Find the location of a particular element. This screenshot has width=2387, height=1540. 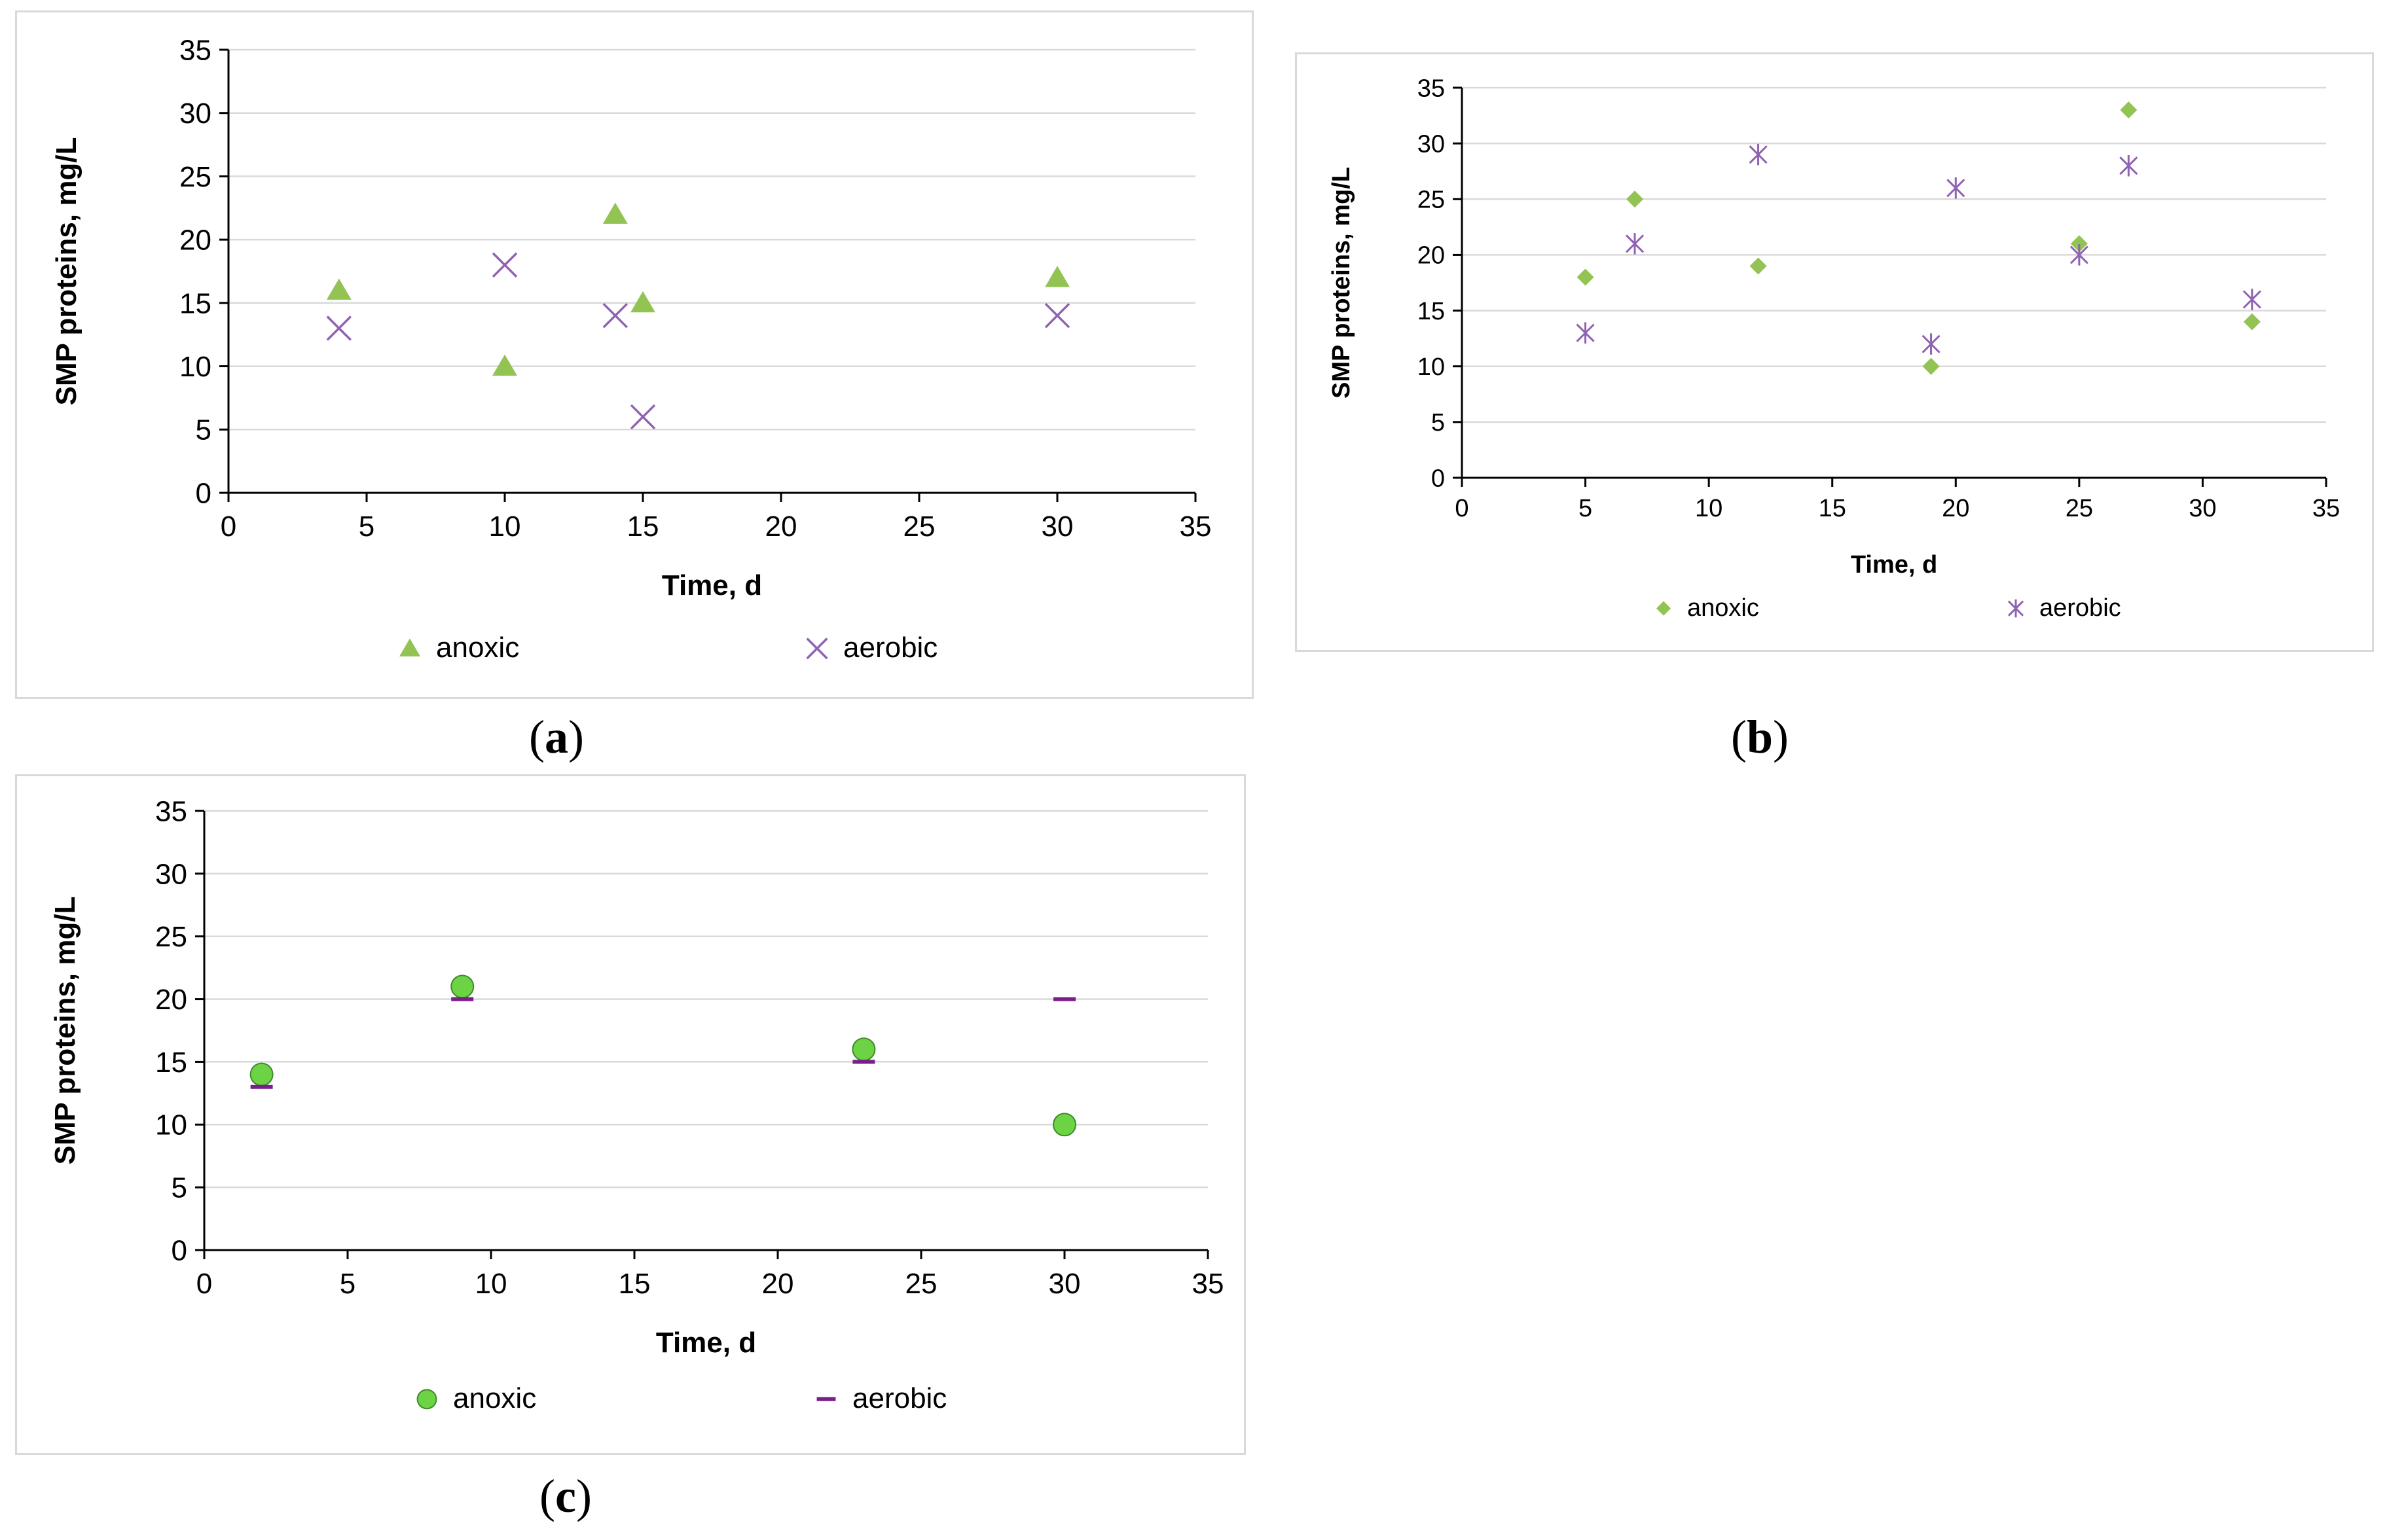

caption-c-letter: c is located at coordinates (565, 1496).